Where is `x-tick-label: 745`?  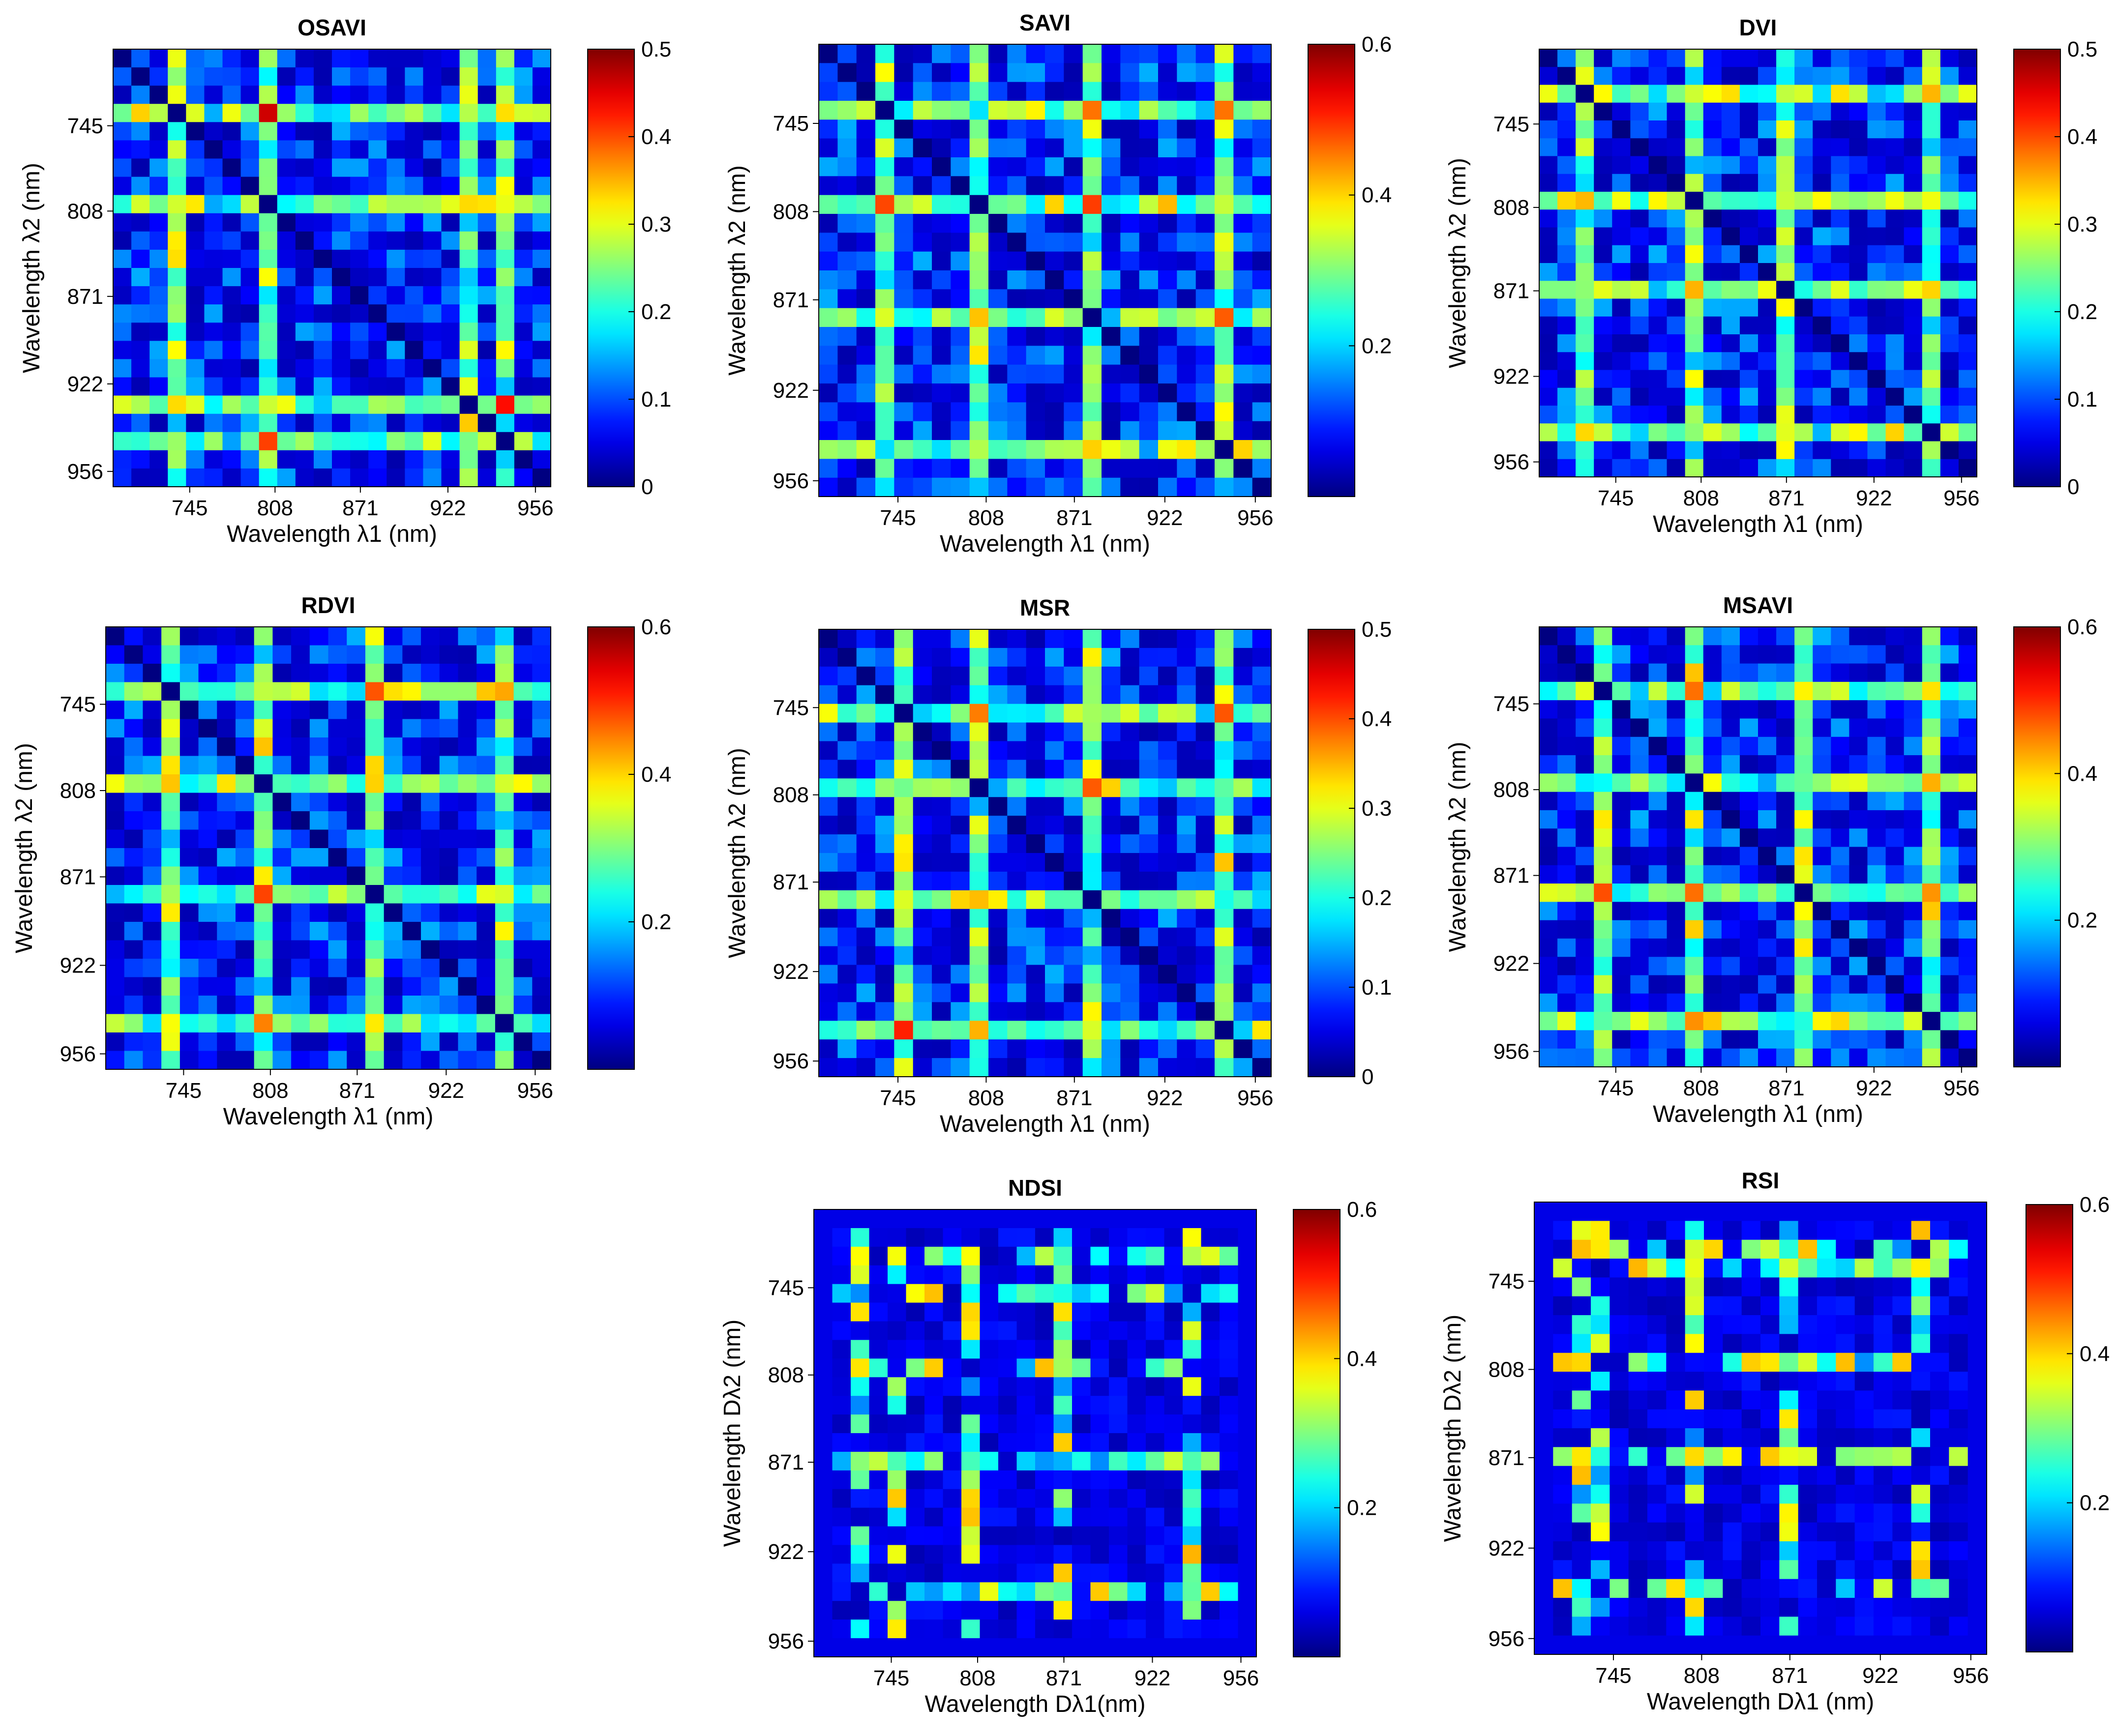 x-tick-label: 745 is located at coordinates (898, 1098).